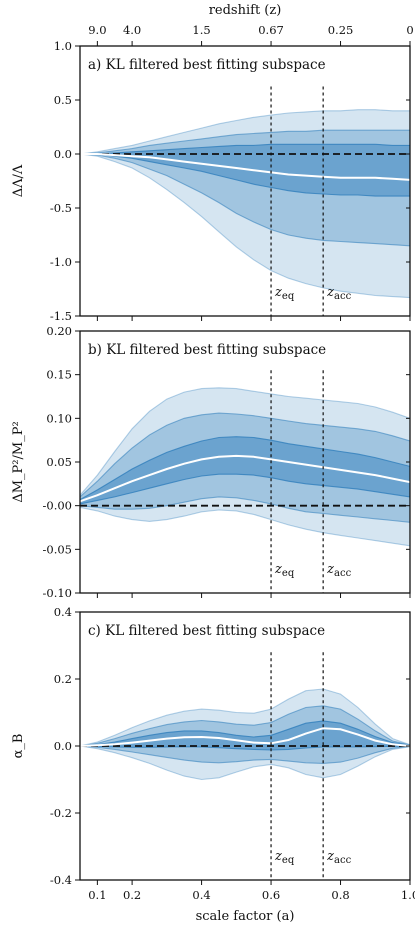  I want to click on y-tick-label: 0.15, so click(59, 375).